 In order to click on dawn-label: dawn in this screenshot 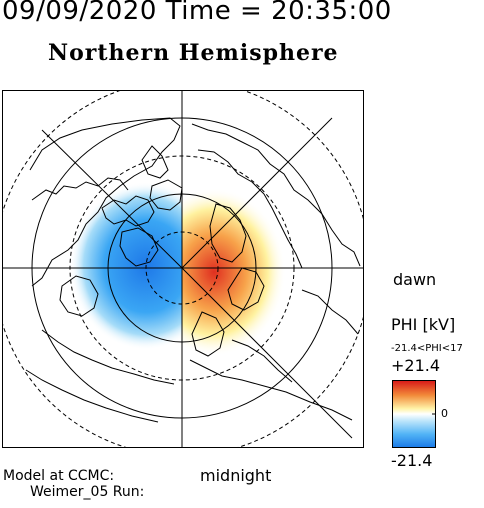, I will do `click(415, 279)`.